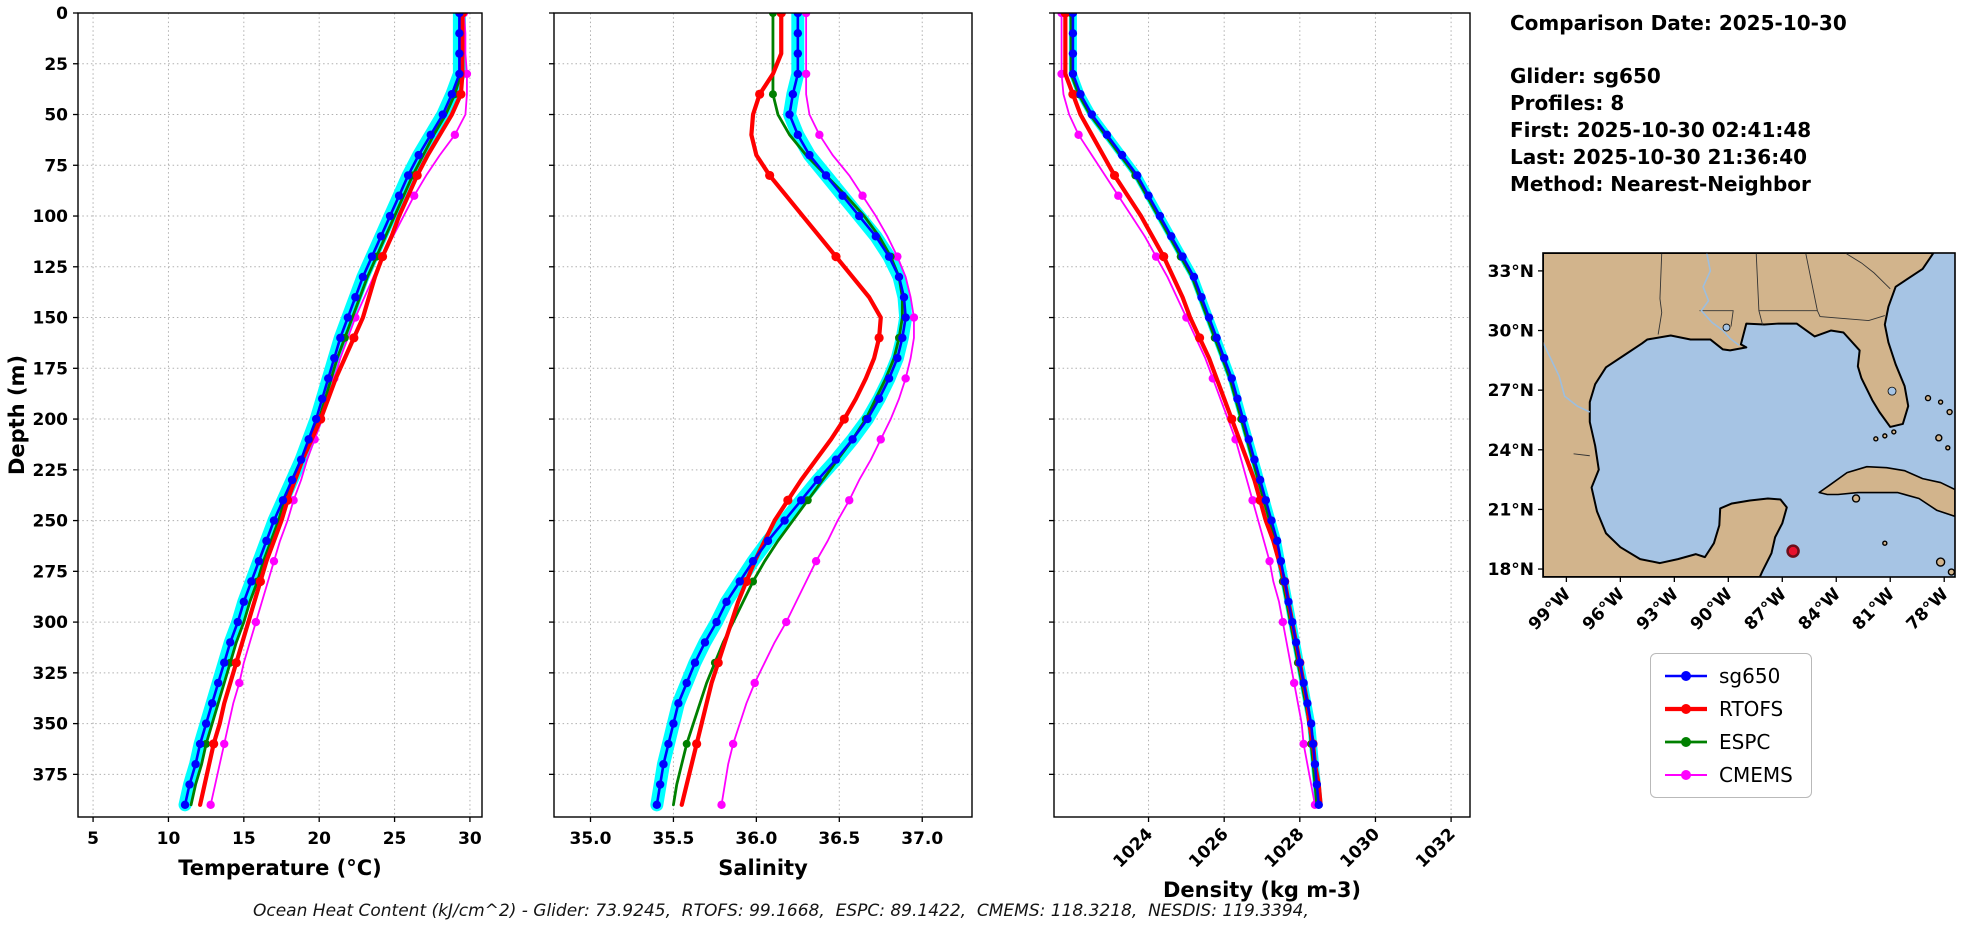  Describe the element at coordinates (756, 839) in the screenshot. I see `x-tick-label: 36.0` at that location.